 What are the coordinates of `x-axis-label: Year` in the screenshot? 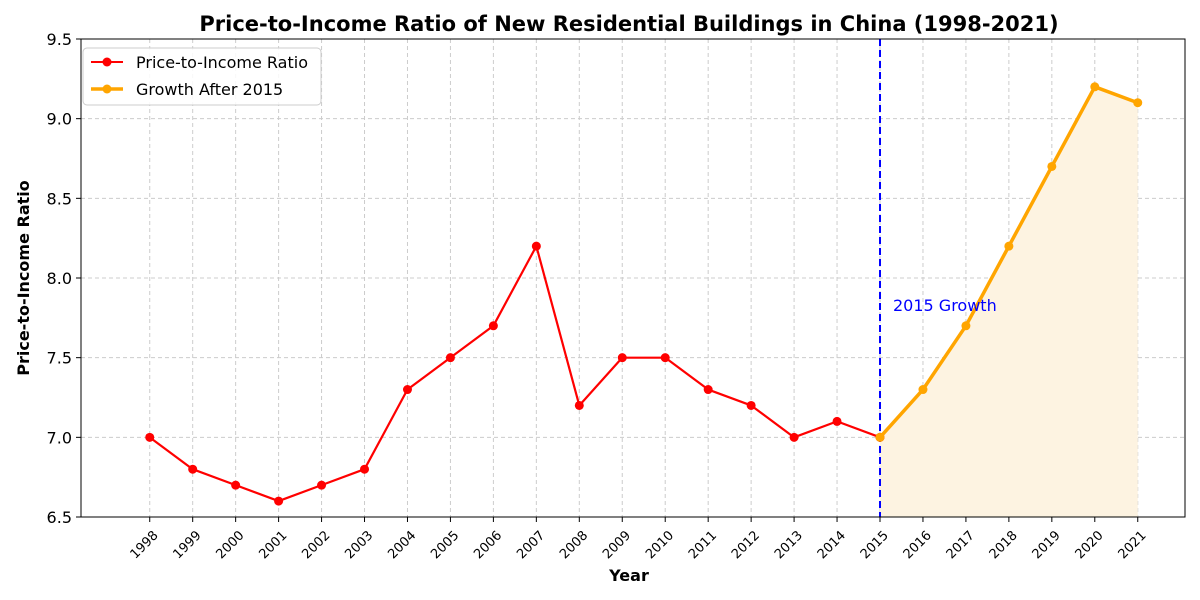 It's located at (628, 575).